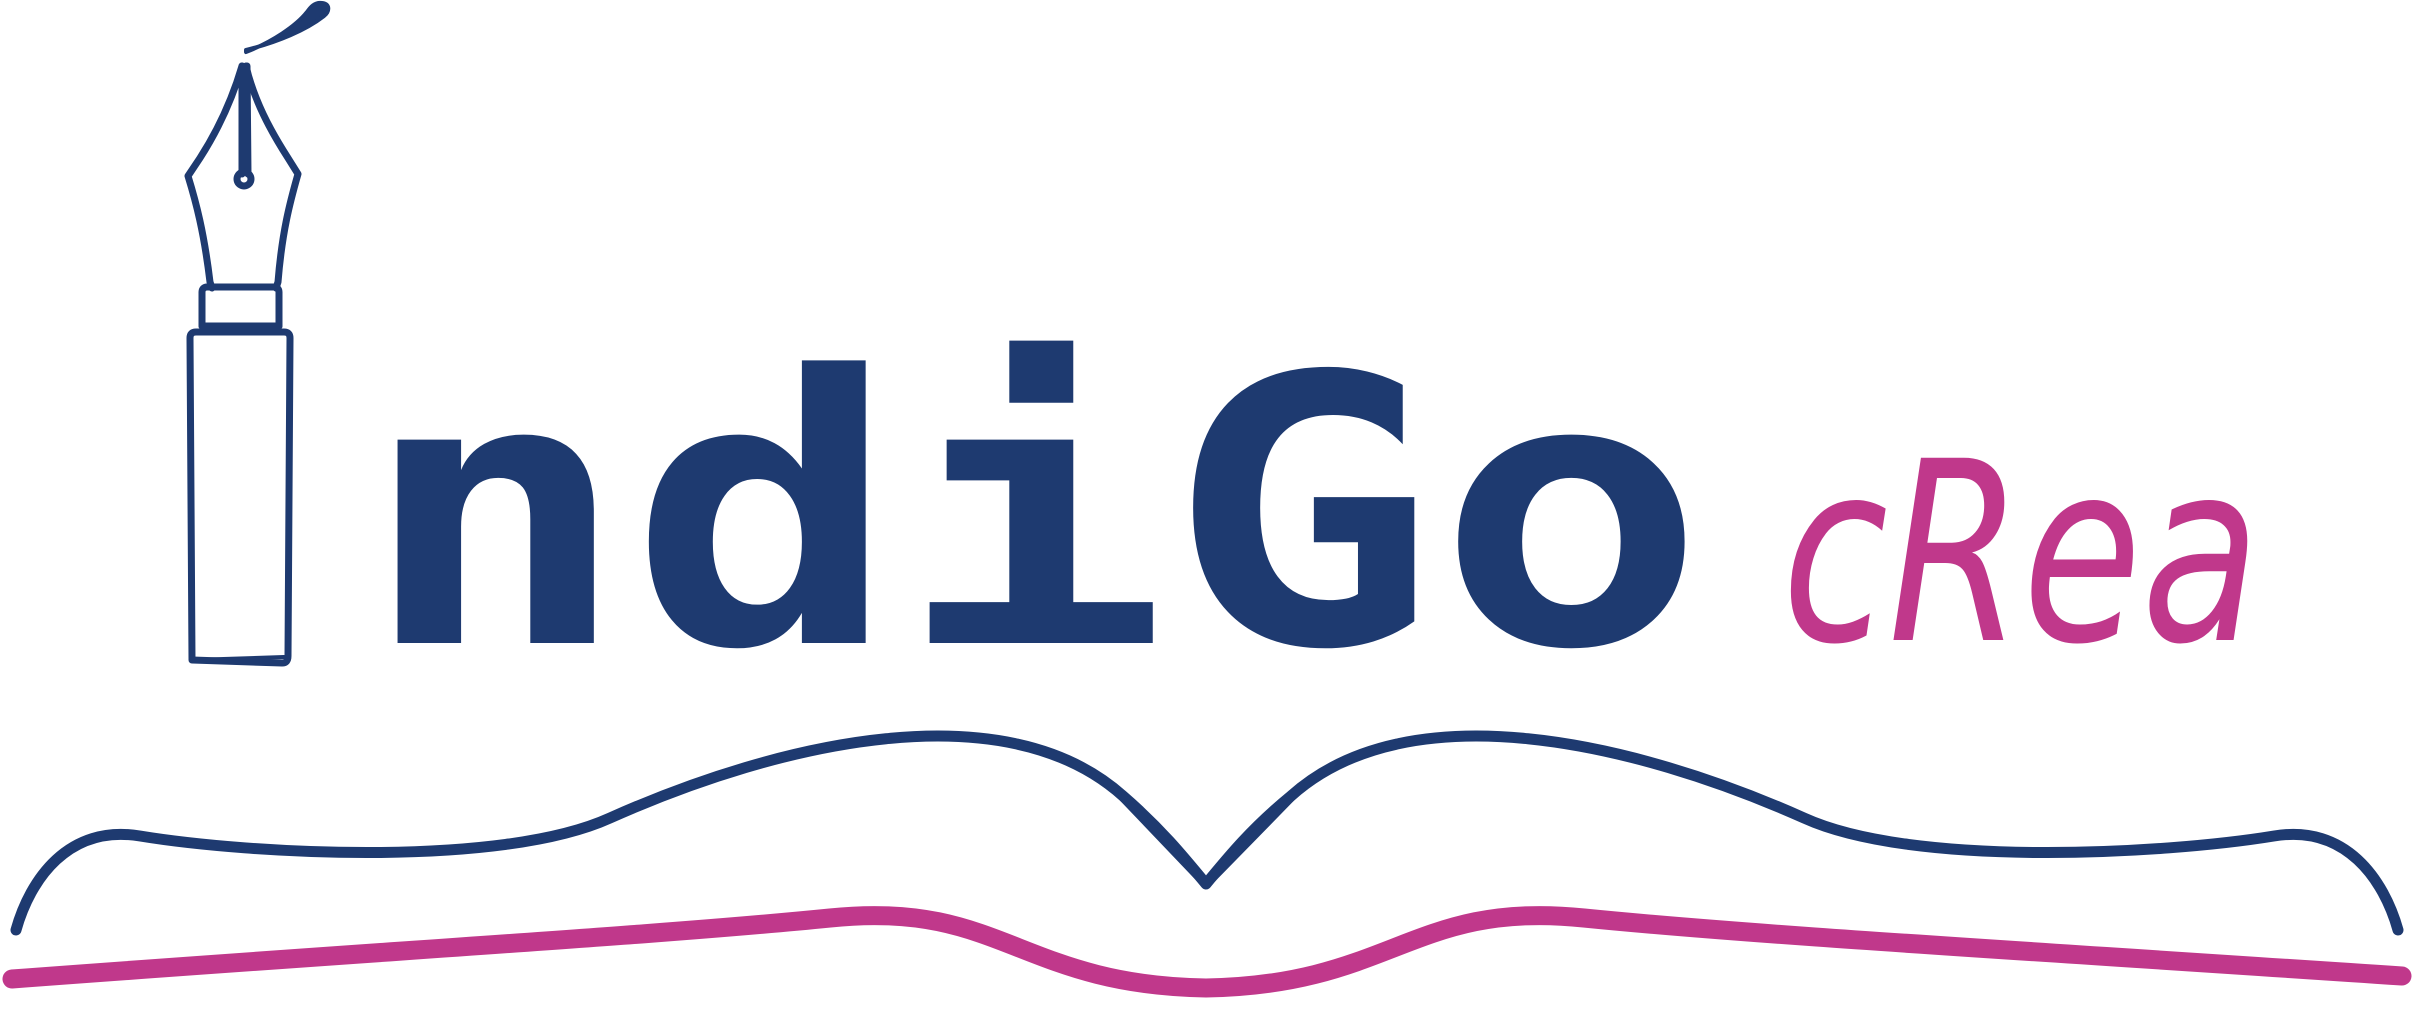 The width and height of the screenshot is (2414, 1018). What do you see at coordinates (240, 497) in the screenshot?
I see `pen-barrel` at bounding box center [240, 497].